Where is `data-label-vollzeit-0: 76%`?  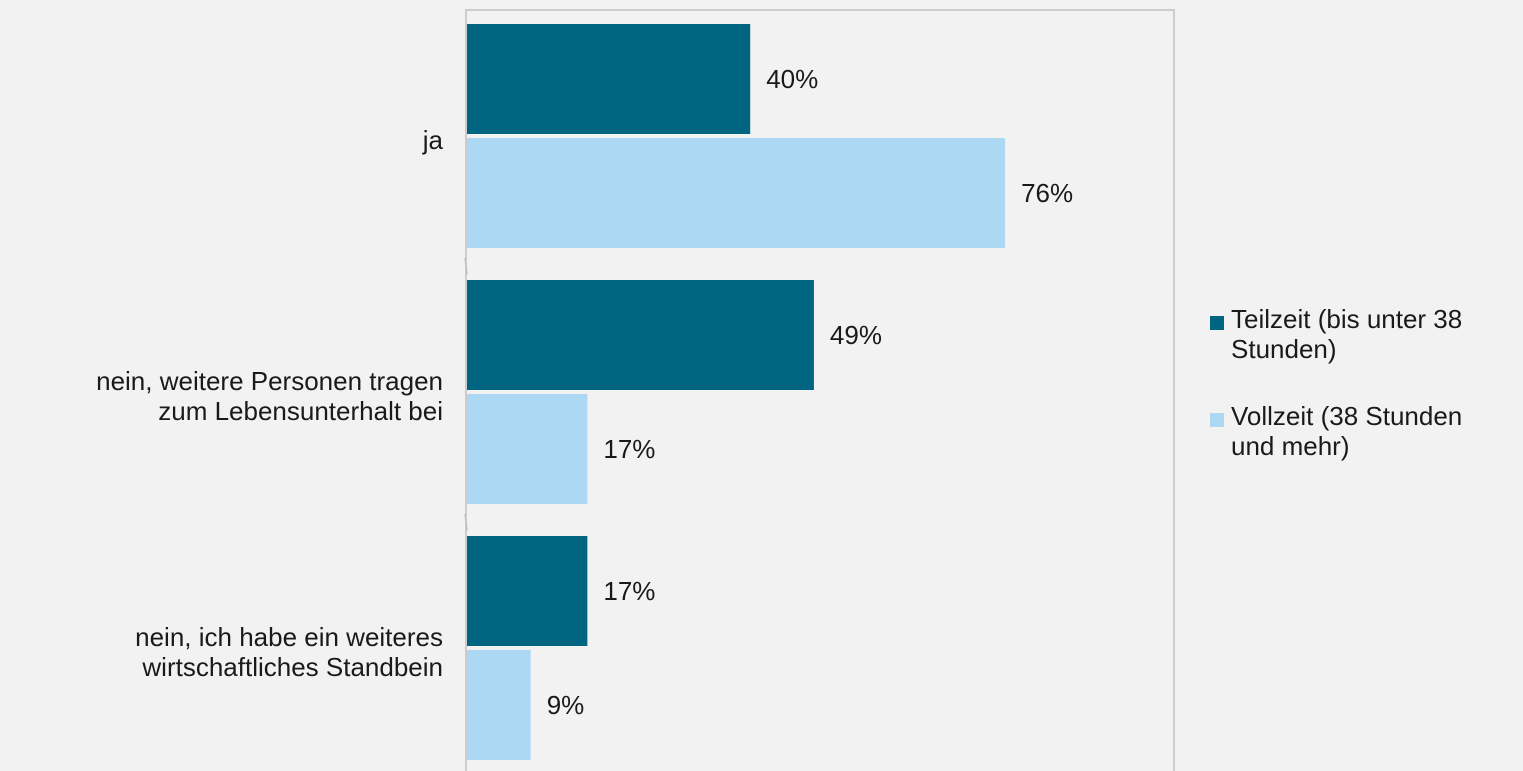 data-label-vollzeit-0: 76% is located at coordinates (1047, 193).